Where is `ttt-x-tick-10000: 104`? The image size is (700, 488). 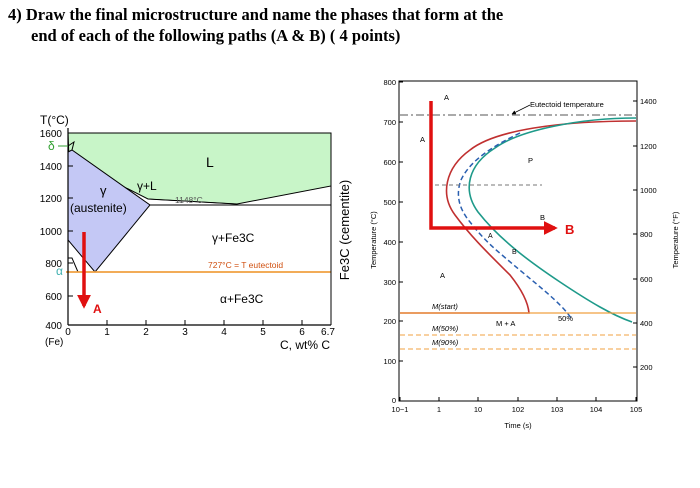 ttt-x-tick-10000: 104 is located at coordinates (596, 409).